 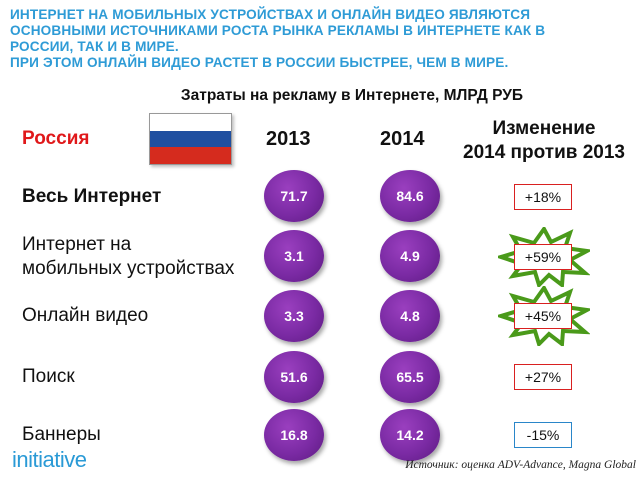 I want to click on change-mobile-internet: +59%, so click(x=543, y=257).